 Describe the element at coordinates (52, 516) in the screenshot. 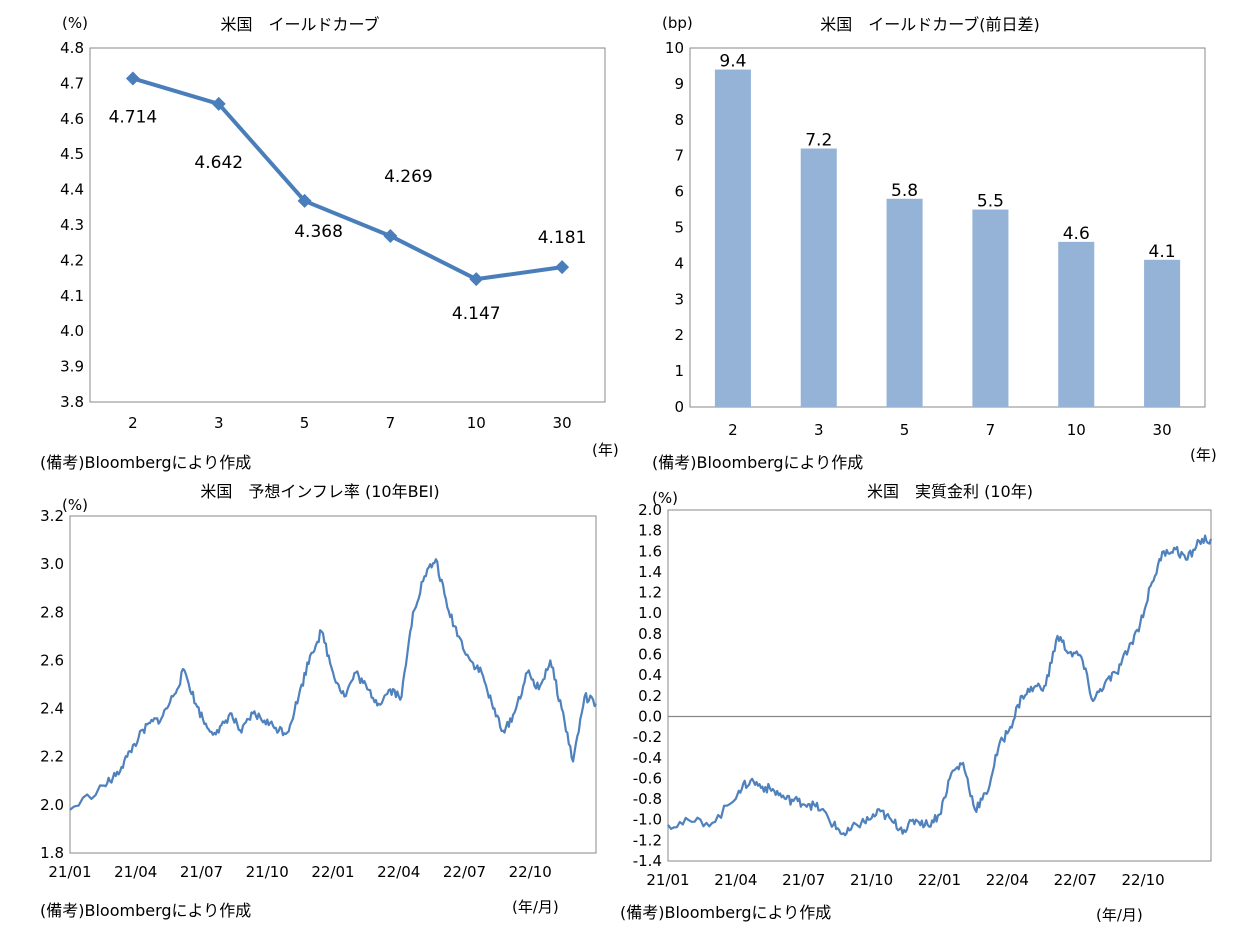

I see `y-tick-label: 3.2` at that location.